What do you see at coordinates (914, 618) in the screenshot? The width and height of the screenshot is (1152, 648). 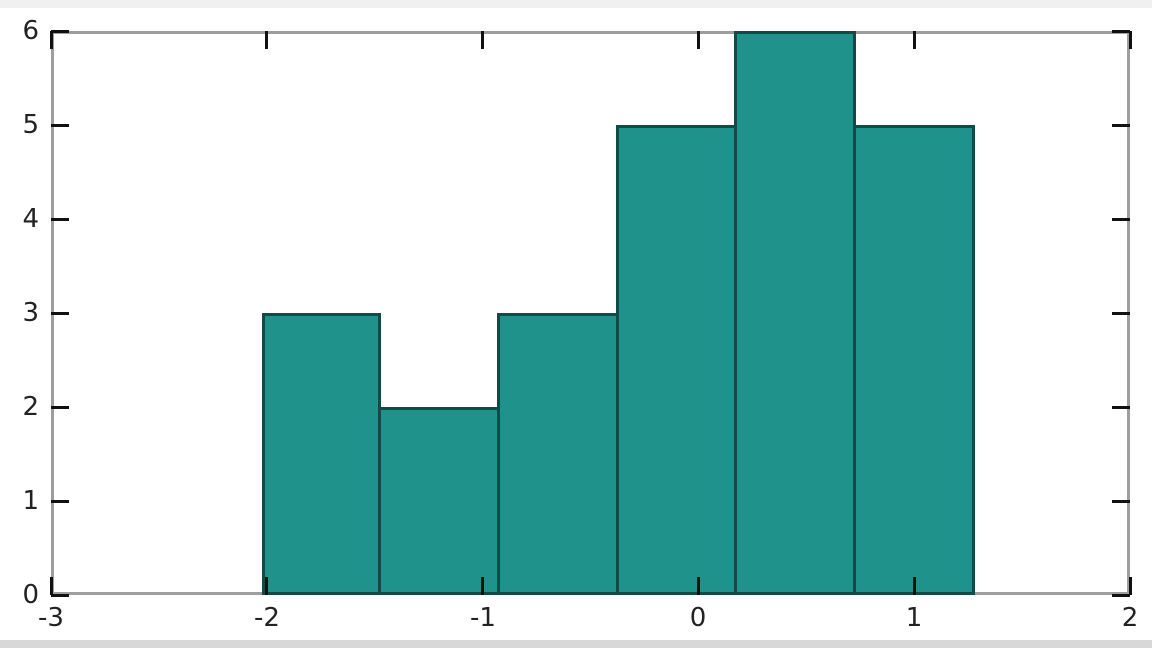 I see `x-tick-label: 1` at bounding box center [914, 618].